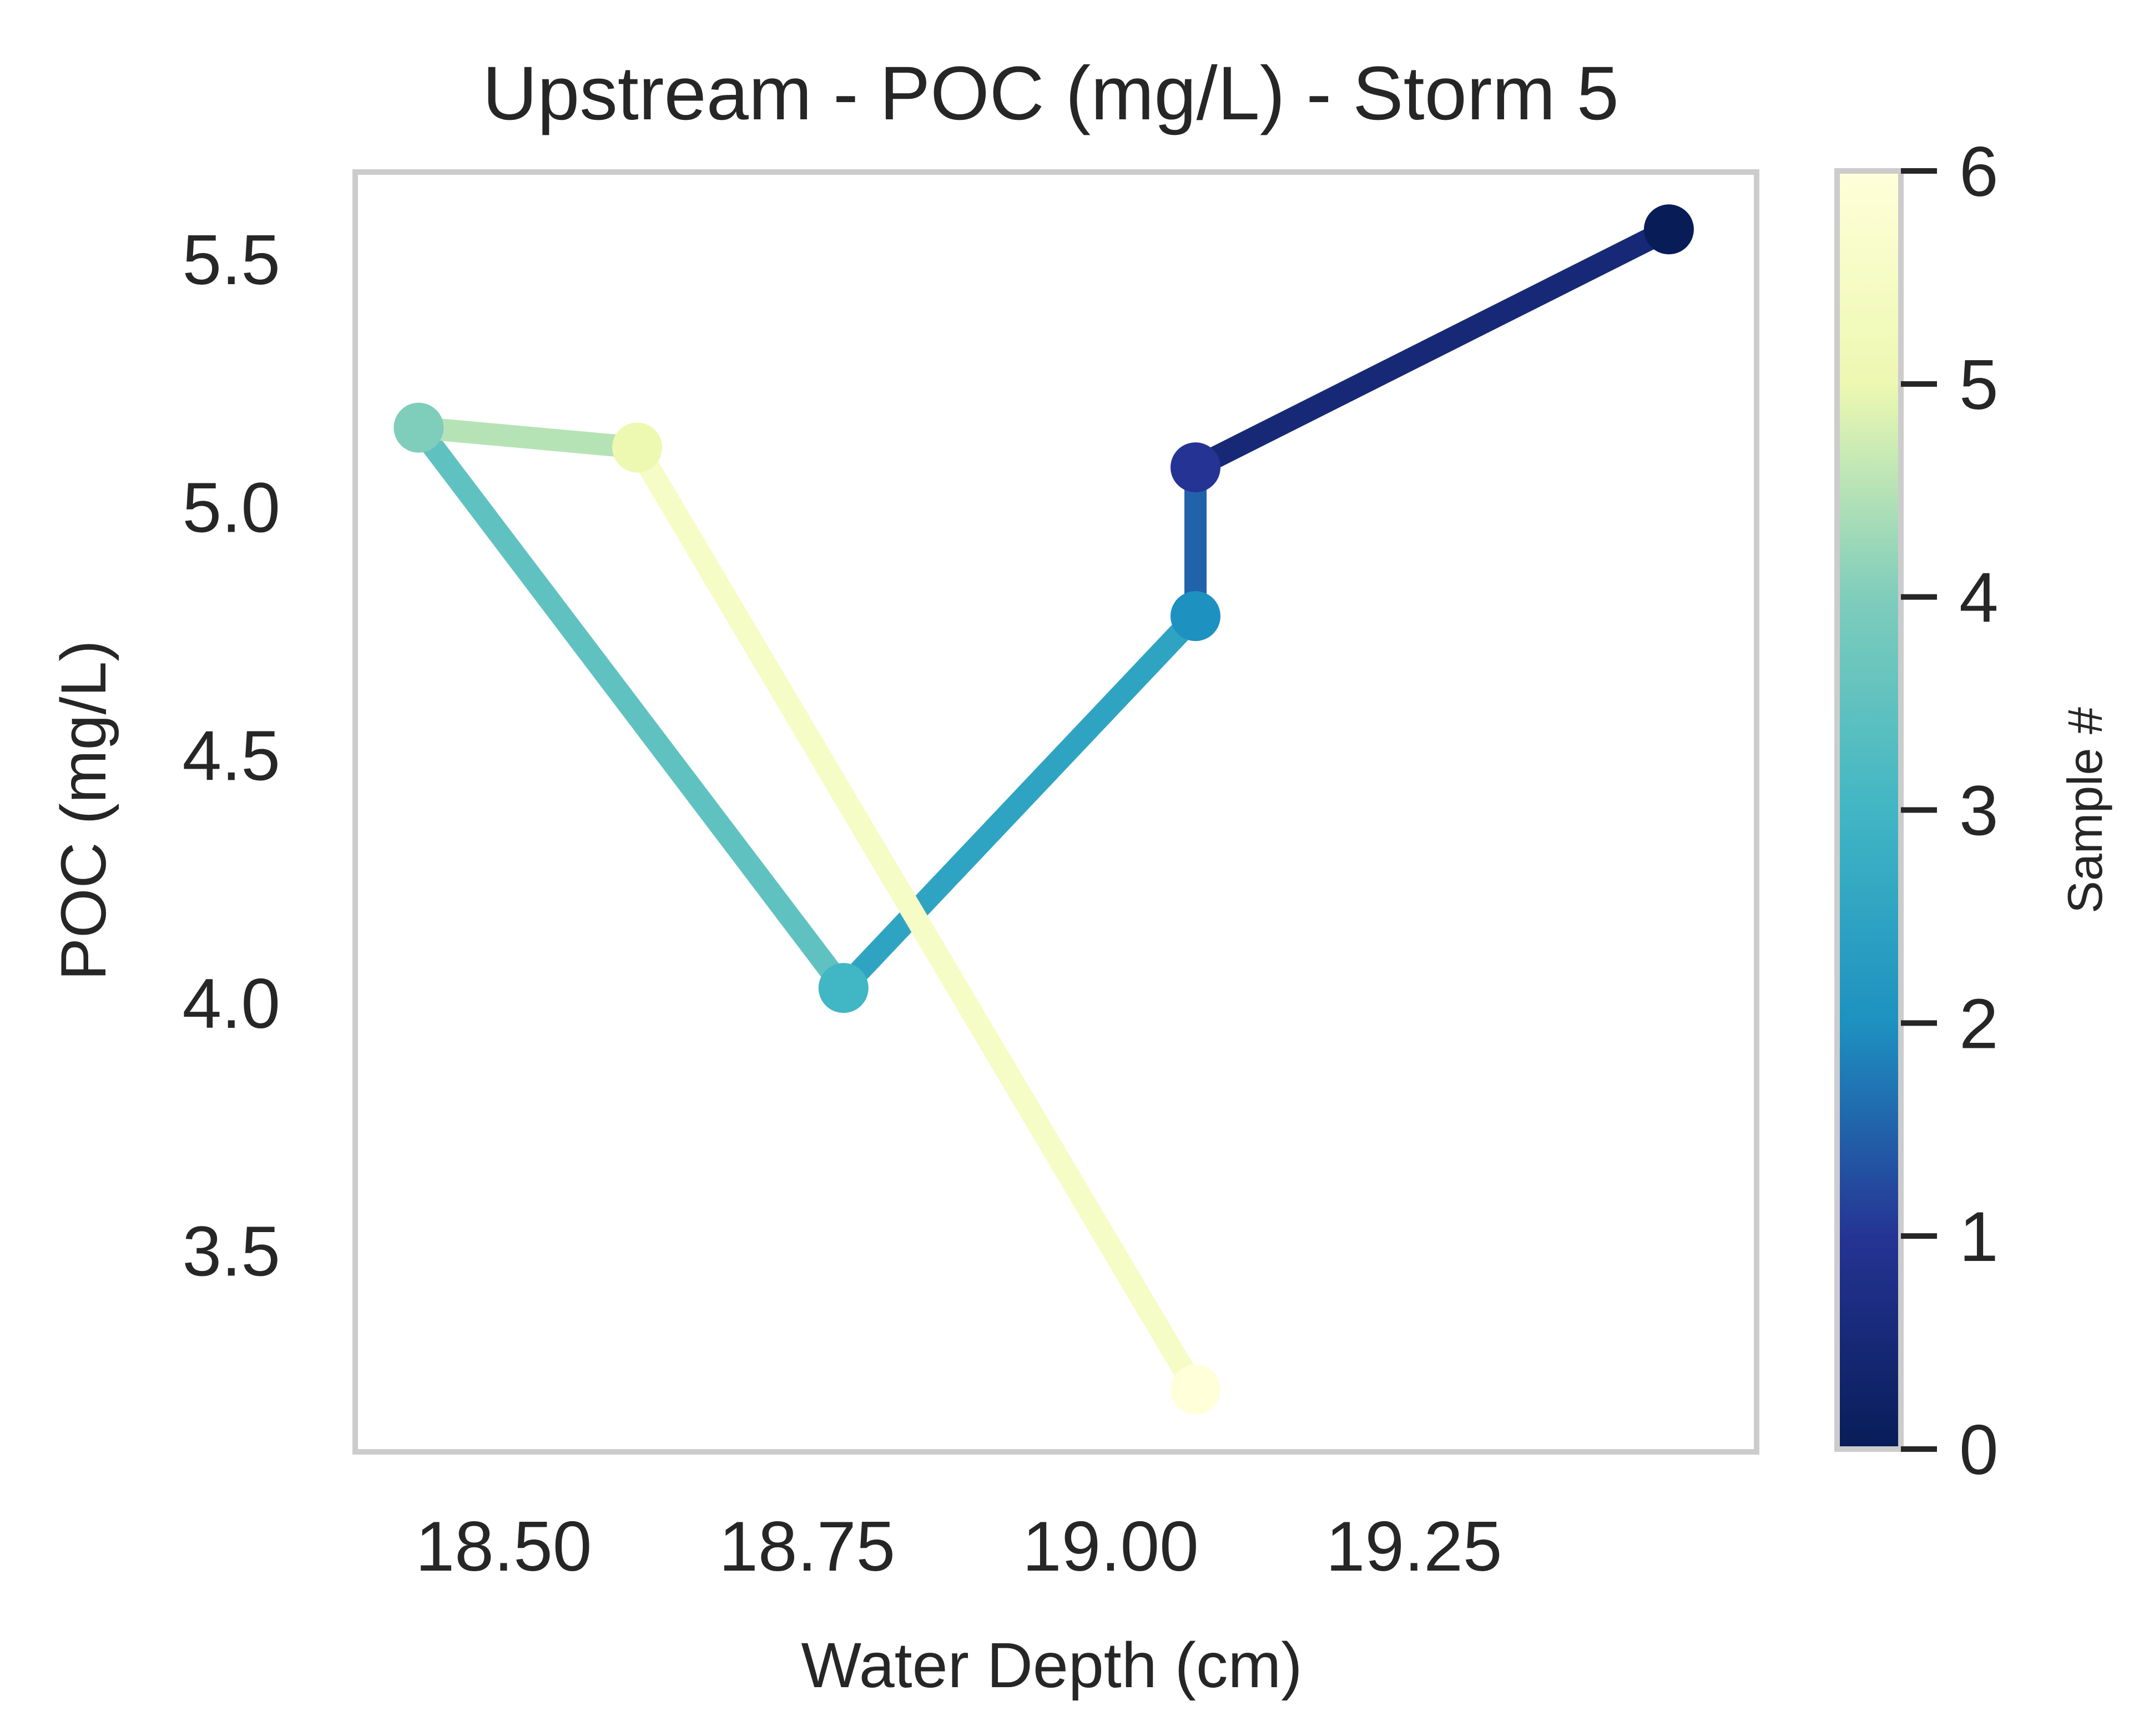 The width and height of the screenshot is (2139, 1736). Describe the element at coordinates (2085, 810) in the screenshot. I see `colorbar-label: Sample #` at that location.